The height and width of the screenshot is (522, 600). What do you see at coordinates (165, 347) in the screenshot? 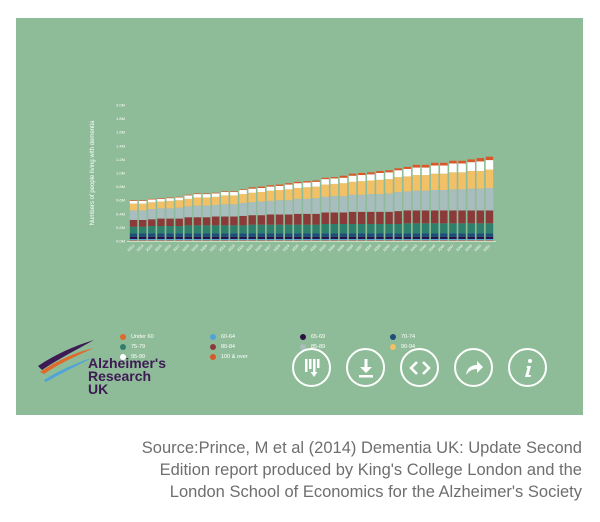
I see `legend-item: 75-79` at bounding box center [165, 347].